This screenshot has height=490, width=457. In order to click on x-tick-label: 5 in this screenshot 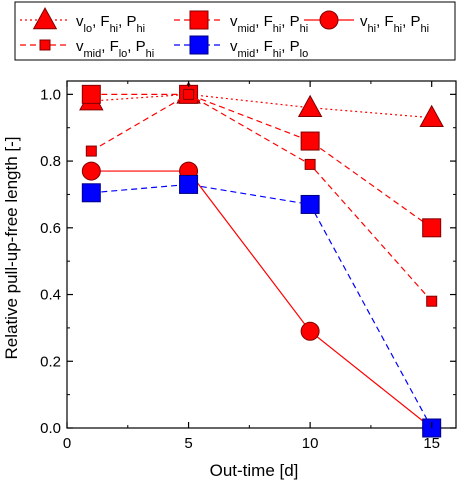, I will do `click(188, 443)`.